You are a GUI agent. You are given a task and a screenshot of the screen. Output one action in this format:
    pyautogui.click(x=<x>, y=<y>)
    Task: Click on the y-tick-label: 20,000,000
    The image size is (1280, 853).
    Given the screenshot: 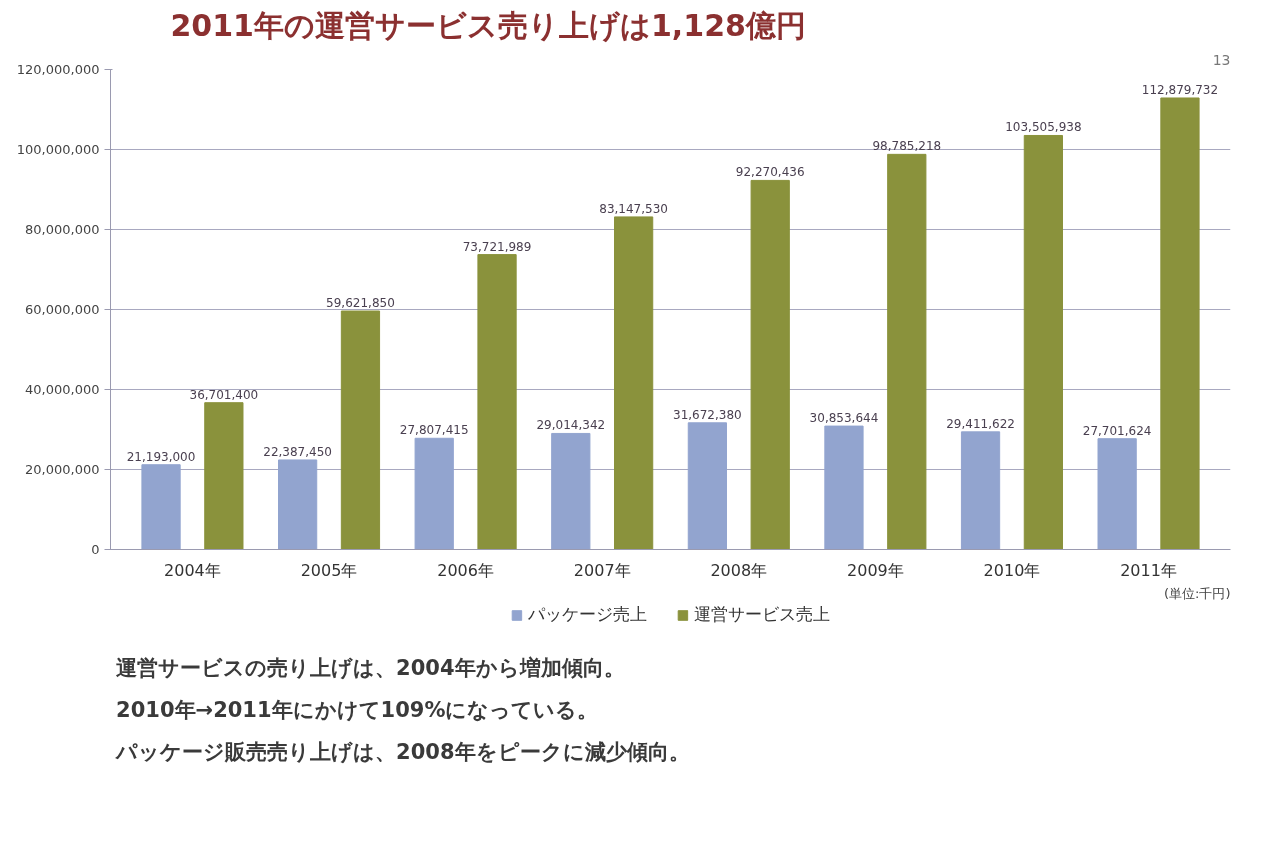 What is the action you would take?
    pyautogui.click(x=62, y=469)
    